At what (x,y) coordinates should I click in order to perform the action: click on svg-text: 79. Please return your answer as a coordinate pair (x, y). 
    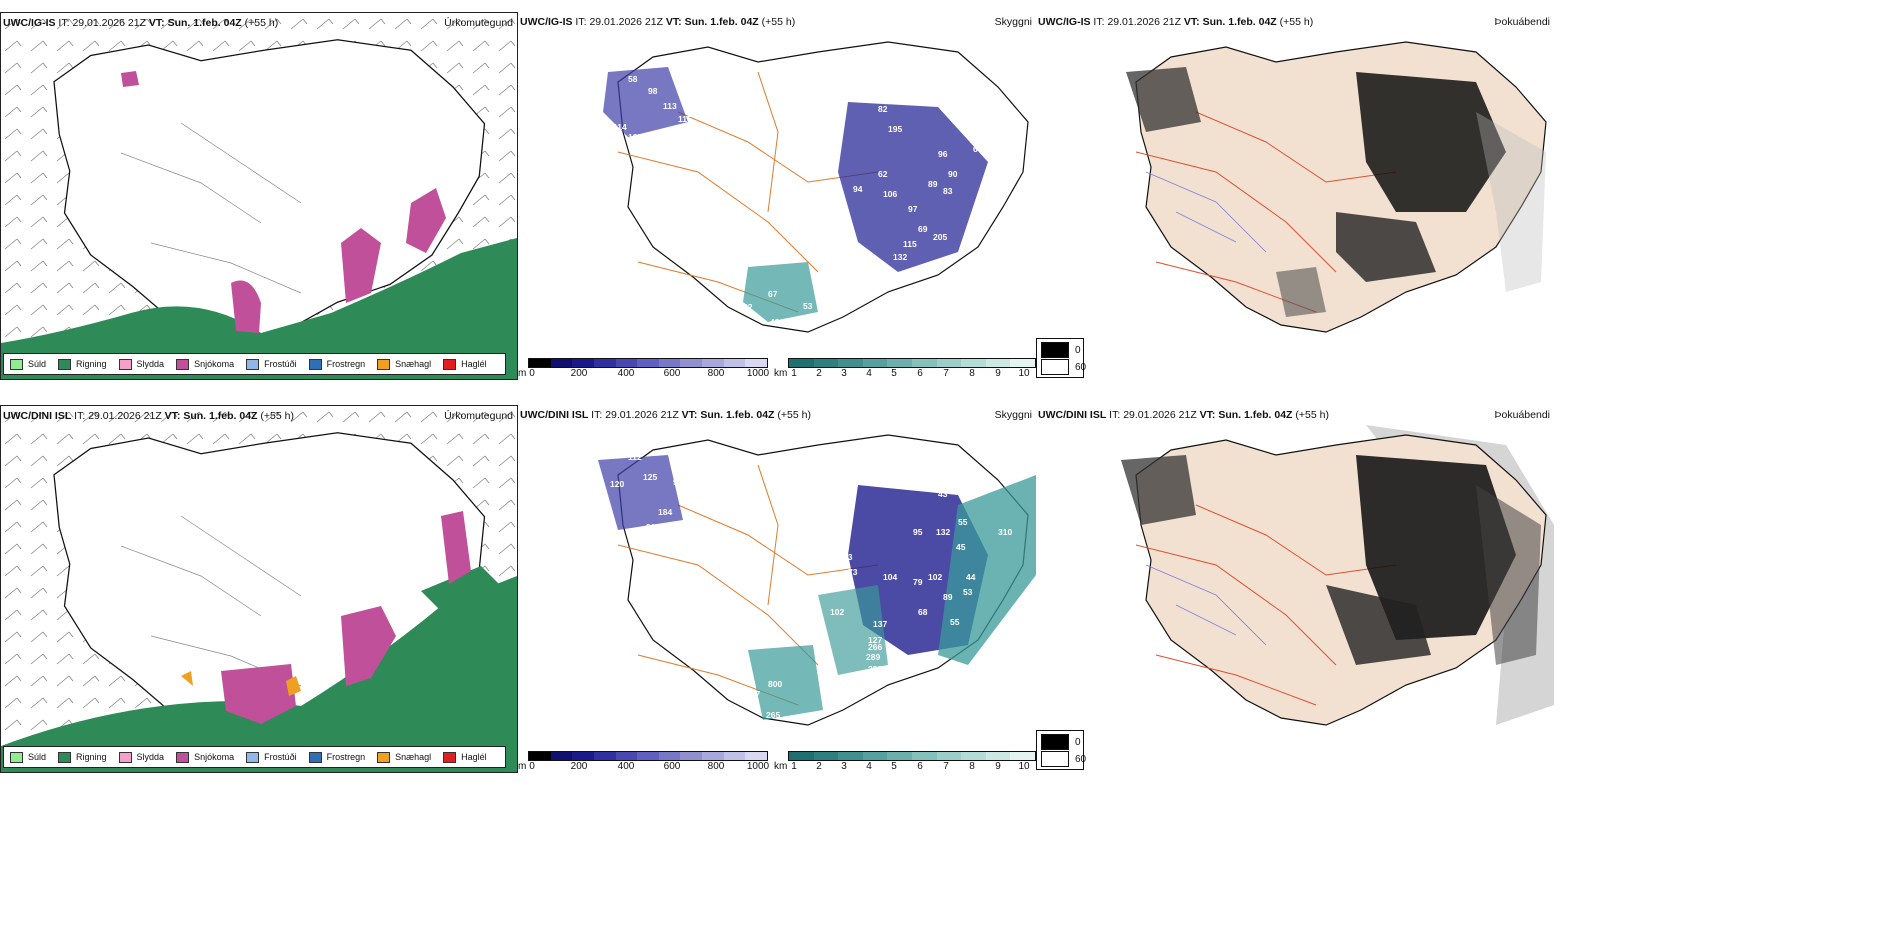
    Looking at the image, I should click on (918, 582).